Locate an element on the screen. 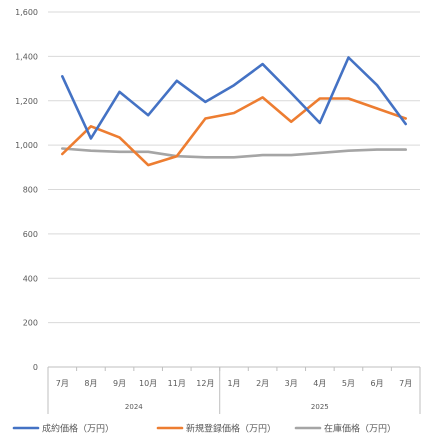  y-tick-label: 600 is located at coordinates (30, 234).